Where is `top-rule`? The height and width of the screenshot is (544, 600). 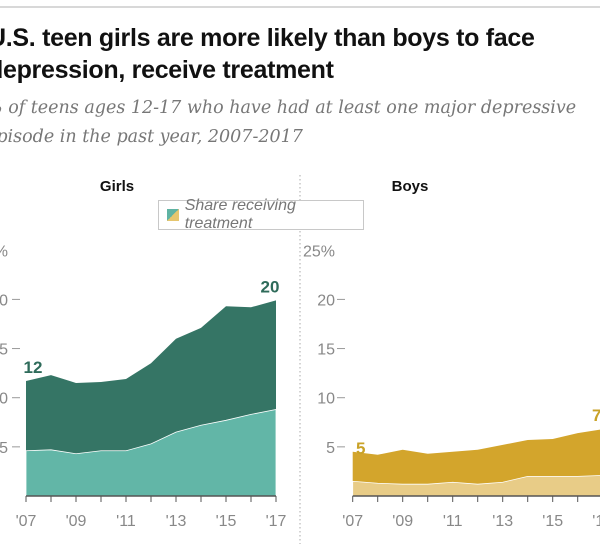
top-rule is located at coordinates (300, 7).